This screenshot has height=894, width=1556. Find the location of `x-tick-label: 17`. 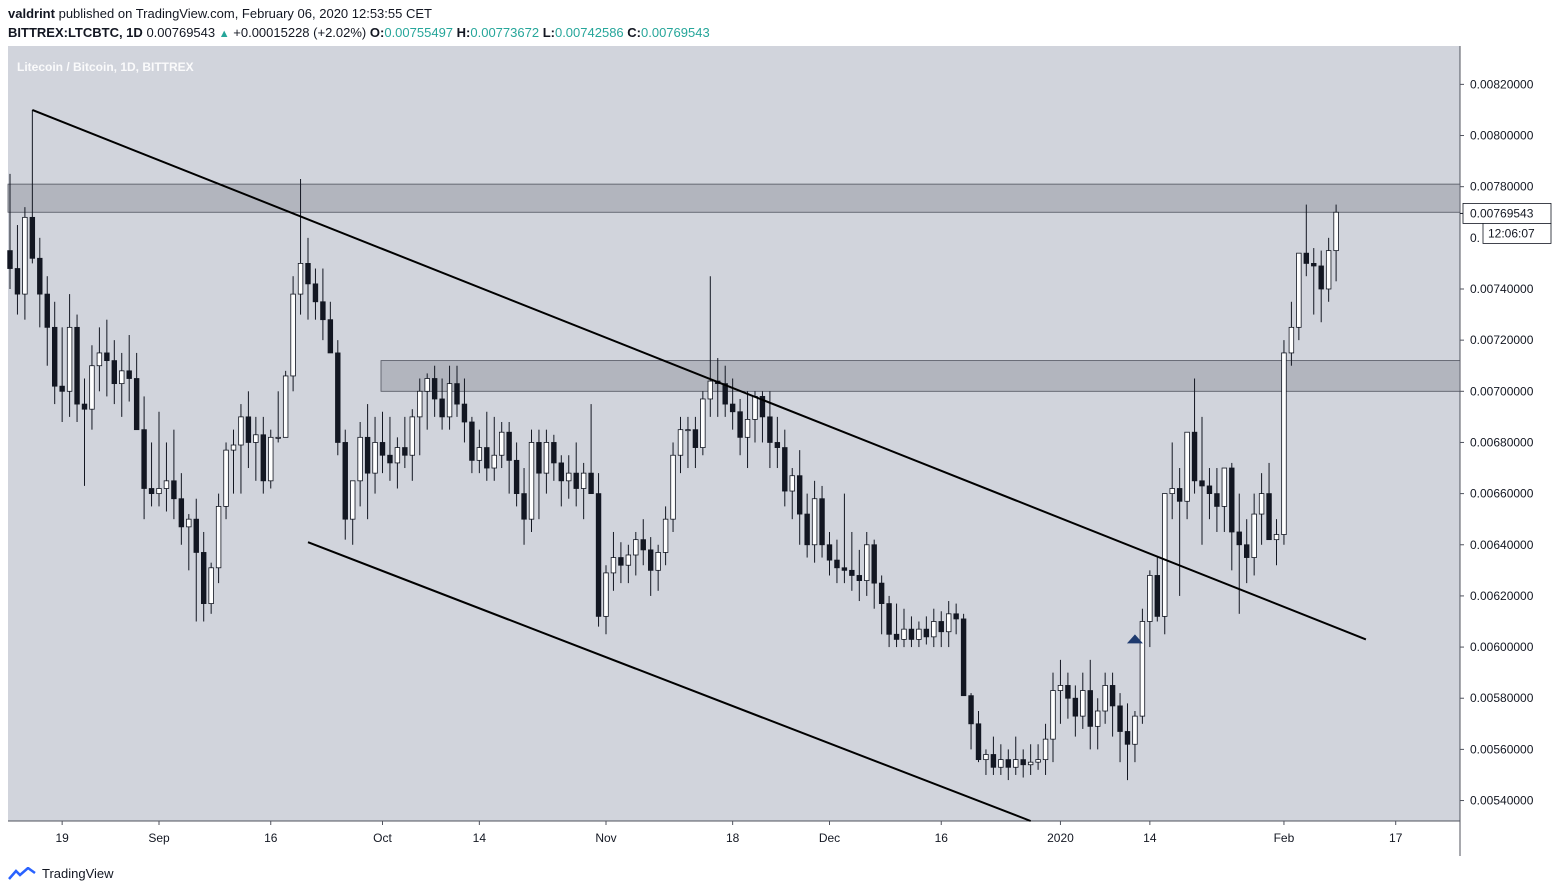

x-tick-label: 17 is located at coordinates (1396, 838).